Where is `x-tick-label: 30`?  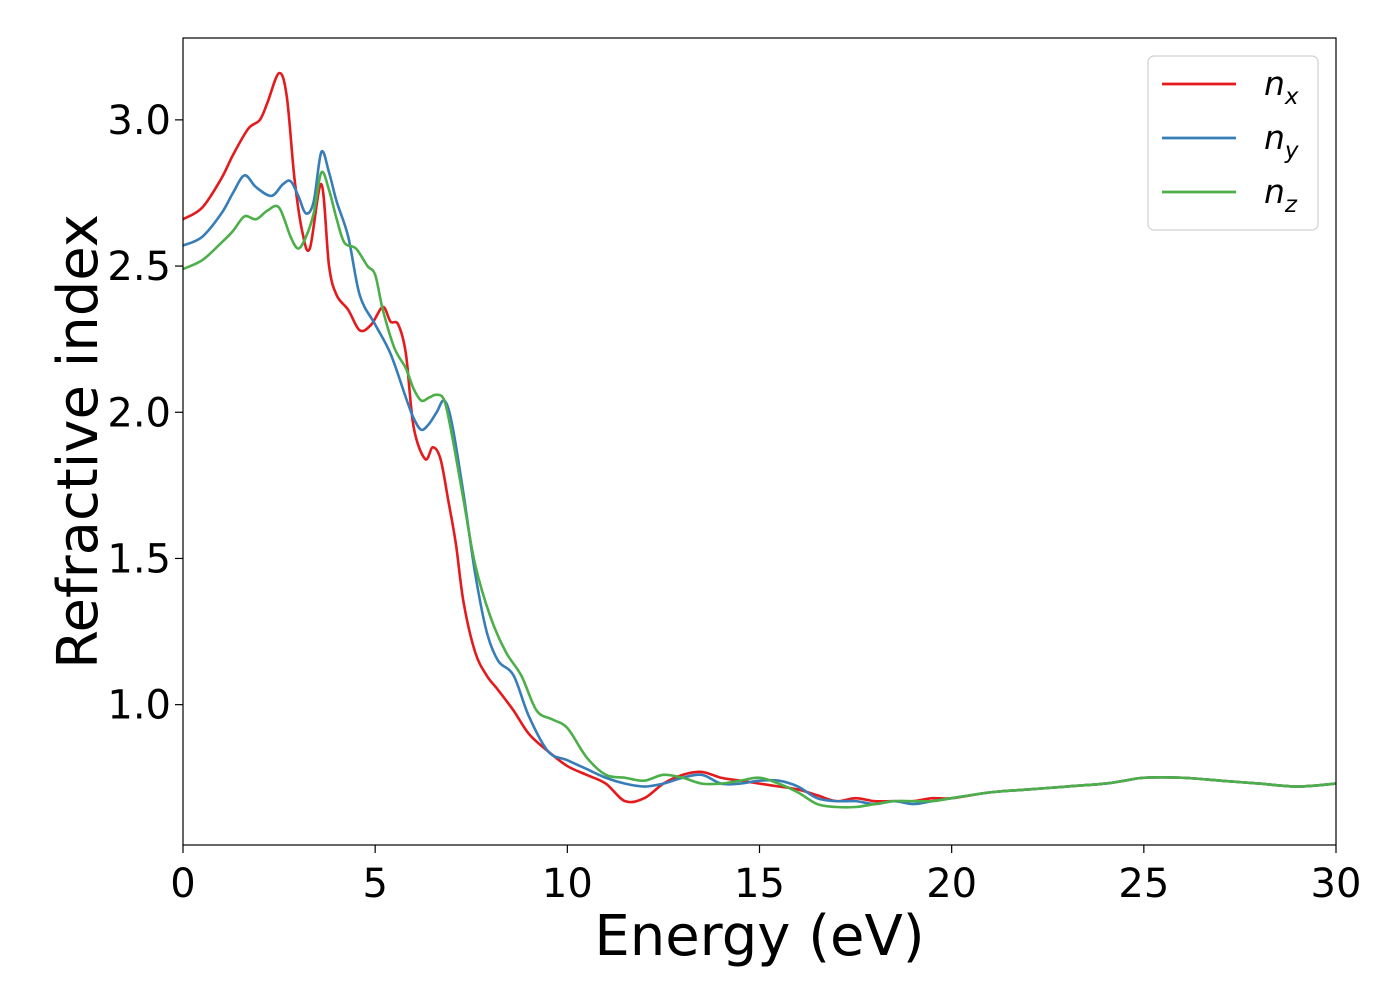 x-tick-label: 30 is located at coordinates (1336, 884).